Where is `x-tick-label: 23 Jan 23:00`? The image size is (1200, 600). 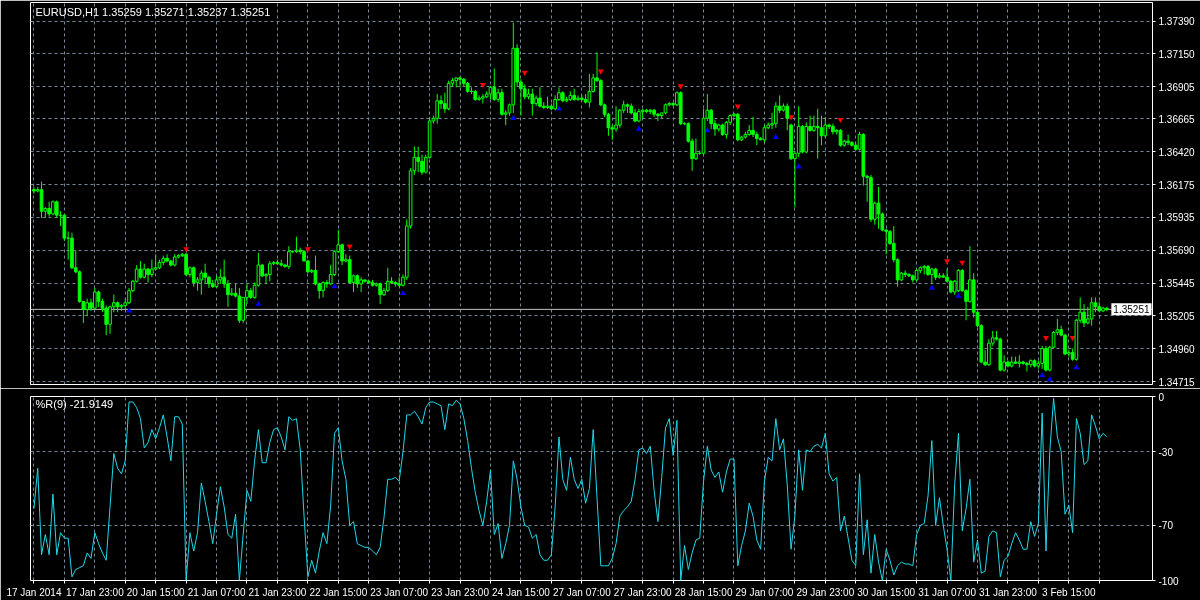 x-tick-label: 23 Jan 23:00 is located at coordinates (460, 592).